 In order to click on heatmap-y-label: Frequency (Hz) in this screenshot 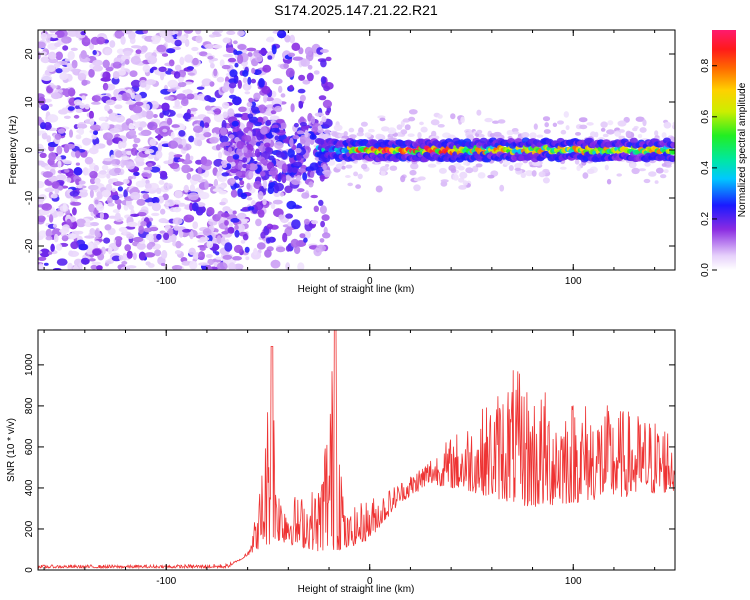, I will do `click(13, 150)`.